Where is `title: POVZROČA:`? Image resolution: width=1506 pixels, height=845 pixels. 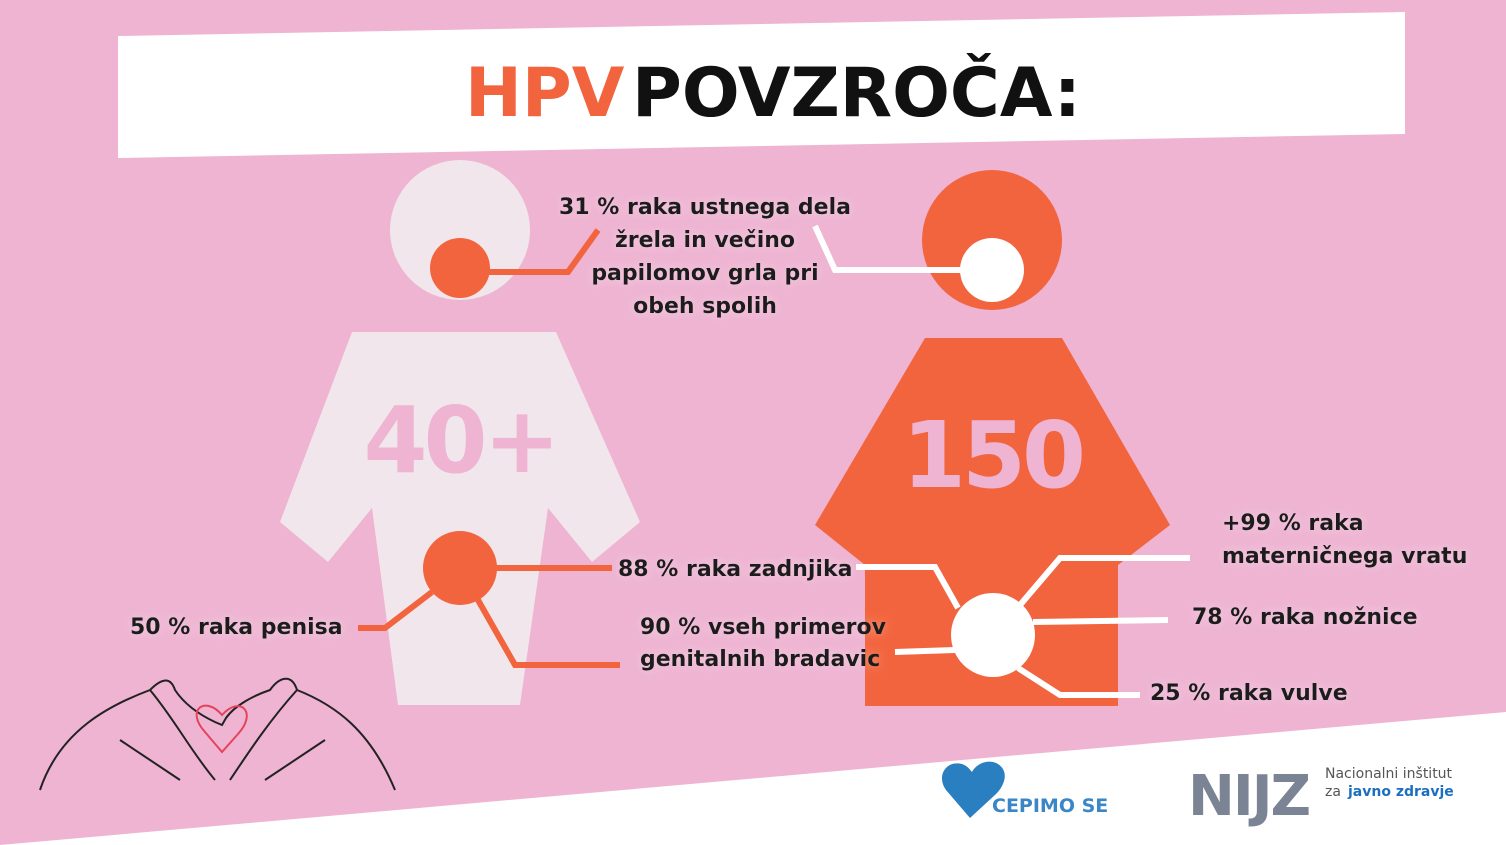 title: POVZROČA: is located at coordinates (856, 93).